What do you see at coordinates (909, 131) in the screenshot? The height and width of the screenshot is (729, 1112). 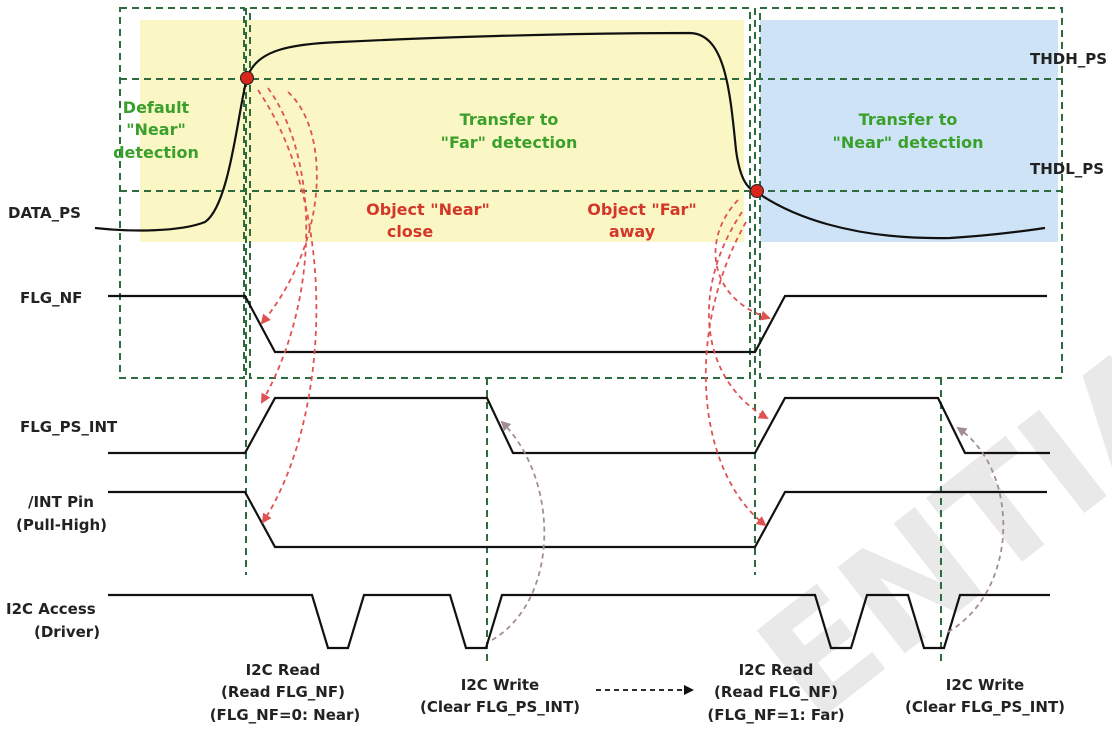 I see `near-detection-zone` at bounding box center [909, 131].